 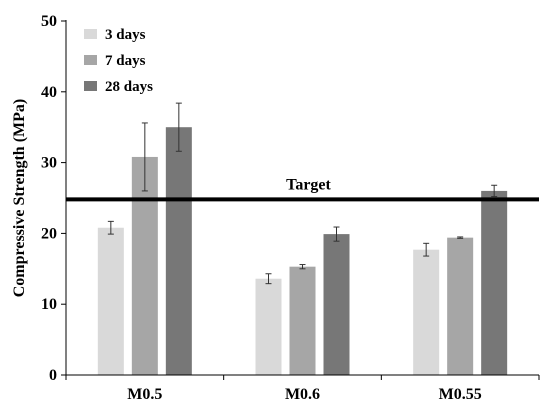 What do you see at coordinates (302, 394) in the screenshot?
I see `x-tick-label: M0.6` at bounding box center [302, 394].